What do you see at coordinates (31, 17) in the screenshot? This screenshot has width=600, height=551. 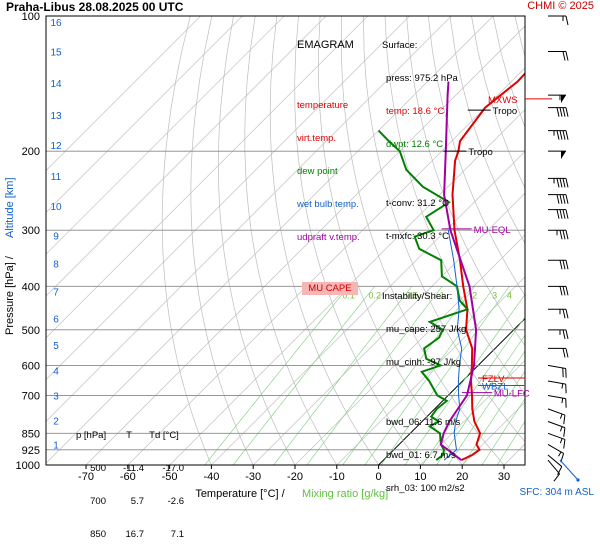 I see `pressure-tick-label: 100` at bounding box center [31, 17].